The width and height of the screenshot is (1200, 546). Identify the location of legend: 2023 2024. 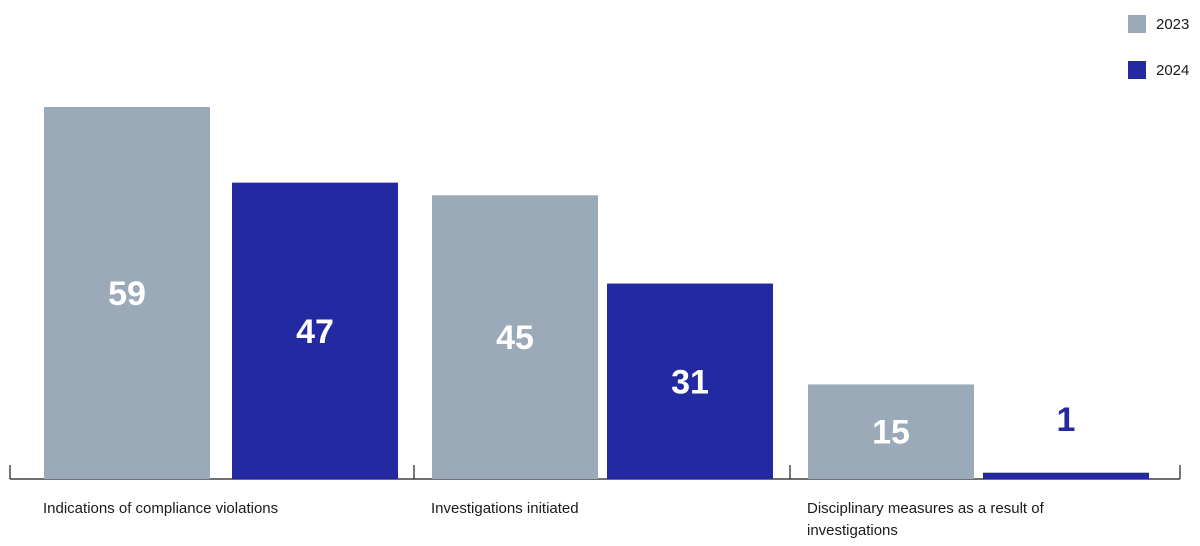
(1158, 60).